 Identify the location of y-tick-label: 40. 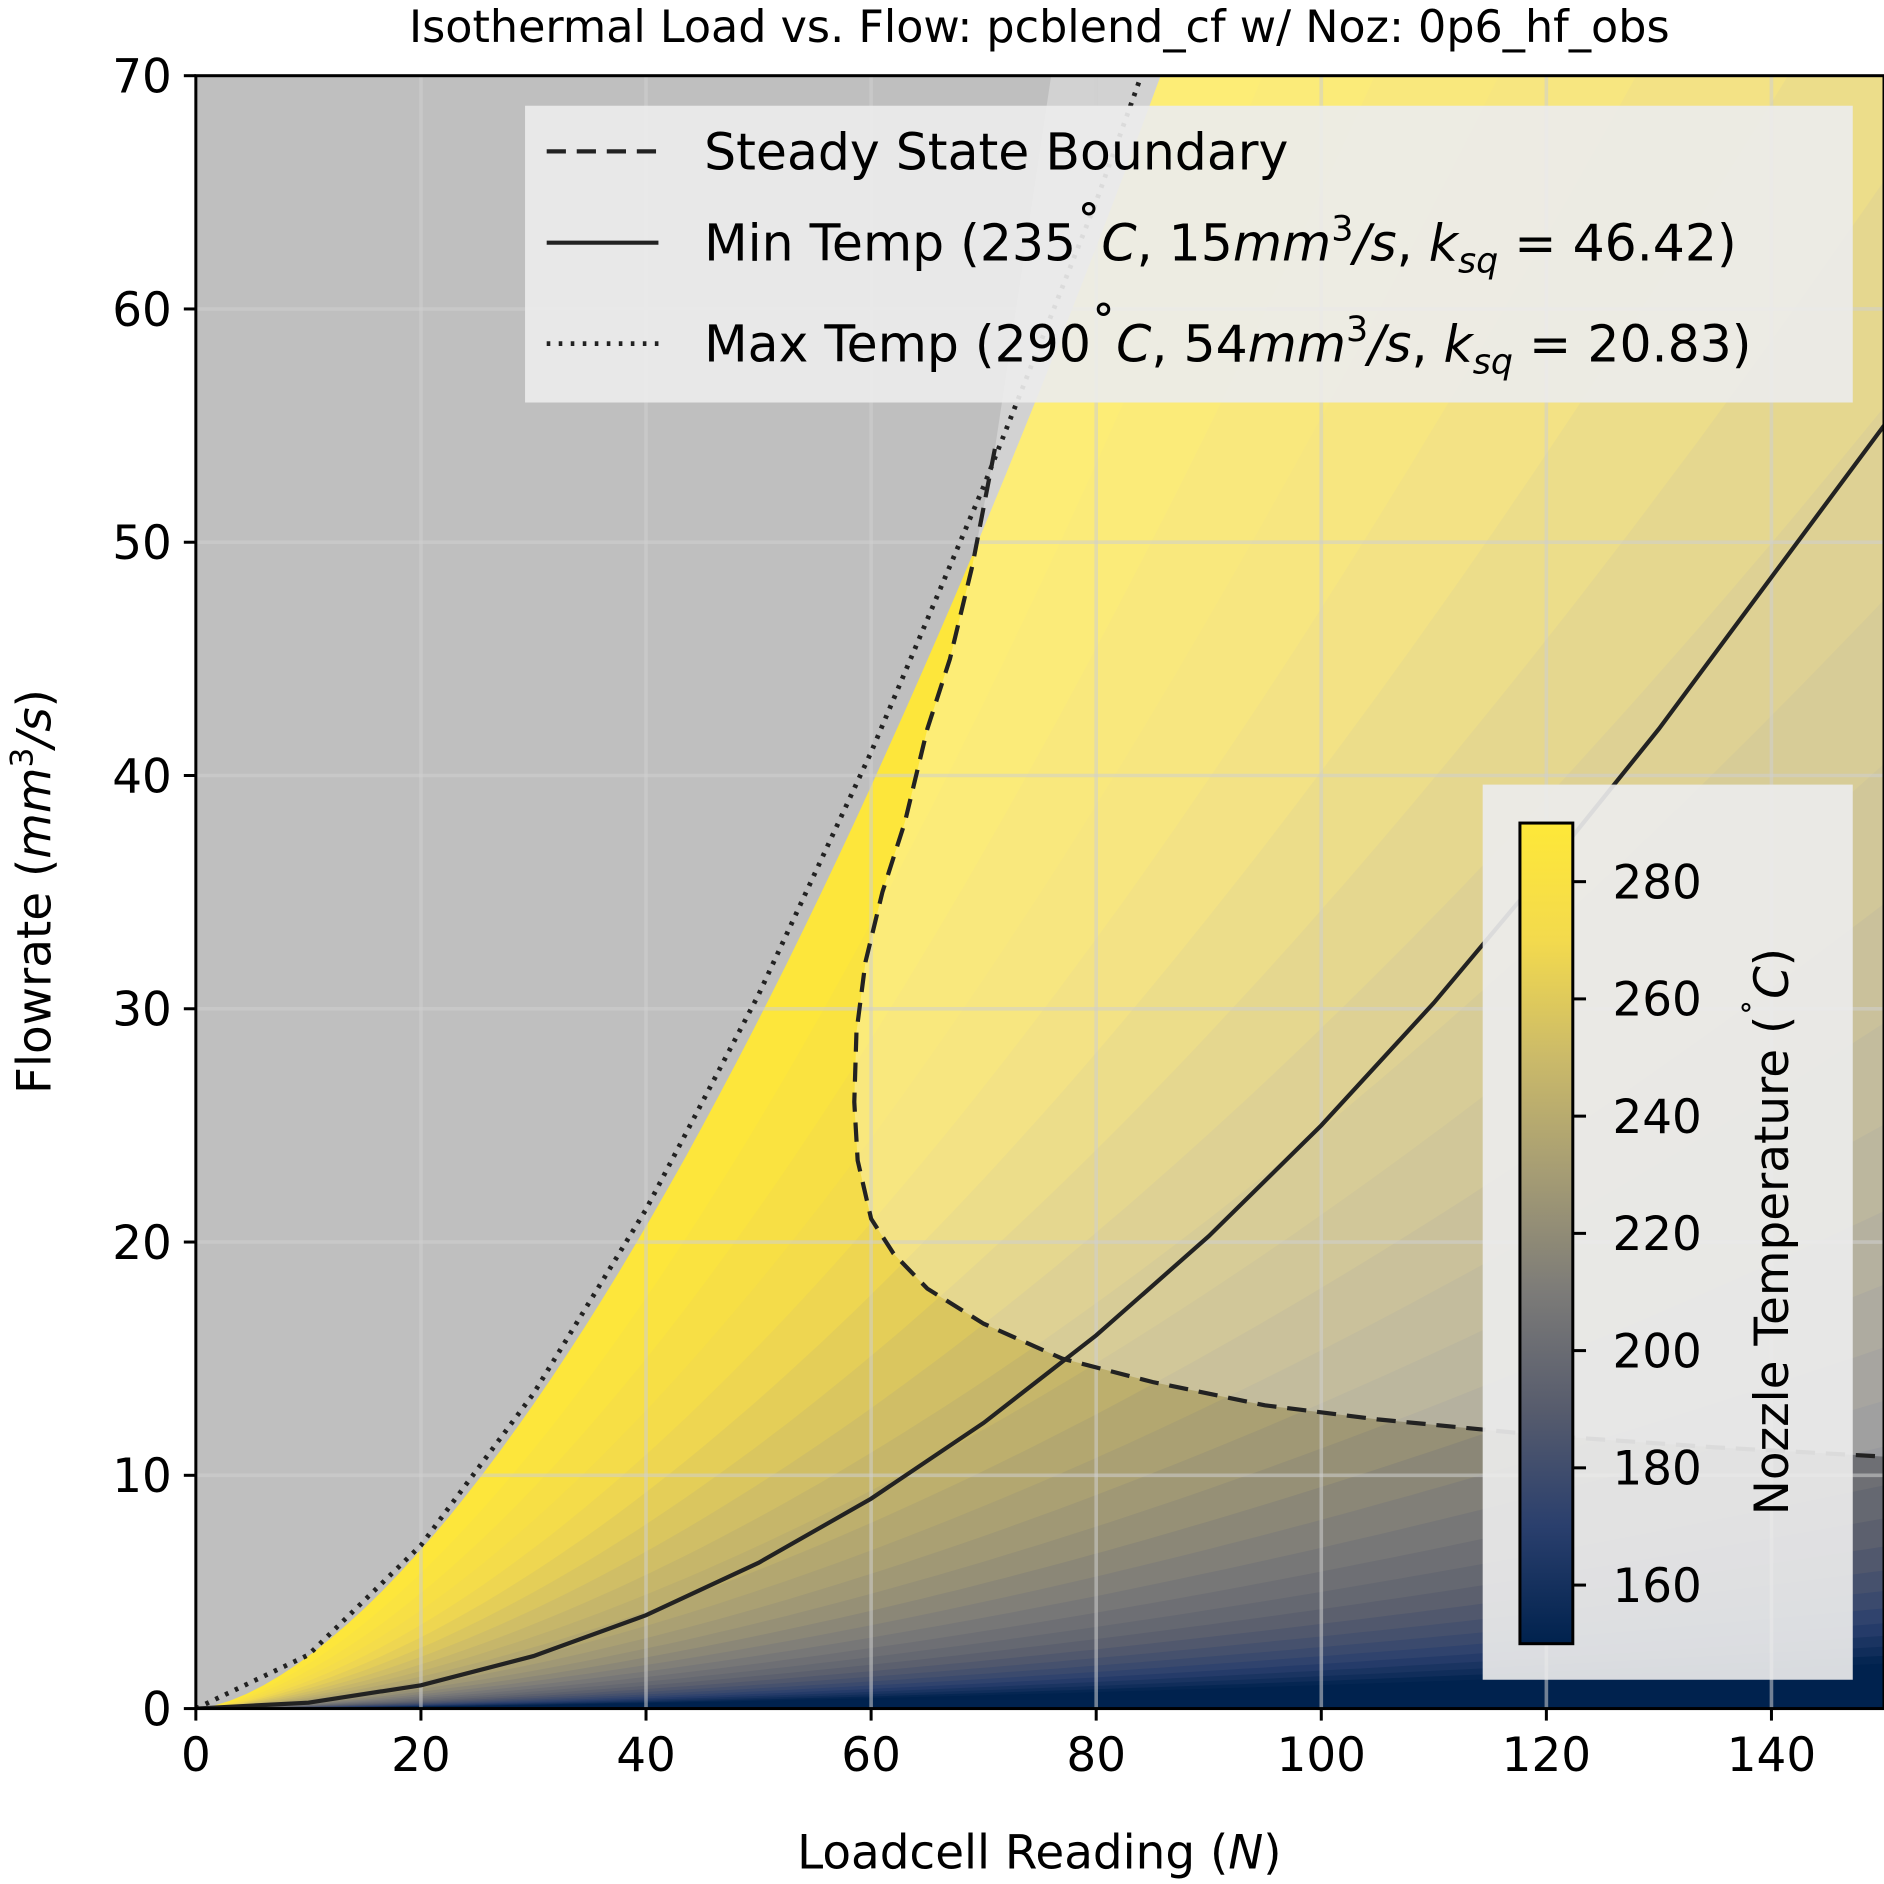
(142, 777).